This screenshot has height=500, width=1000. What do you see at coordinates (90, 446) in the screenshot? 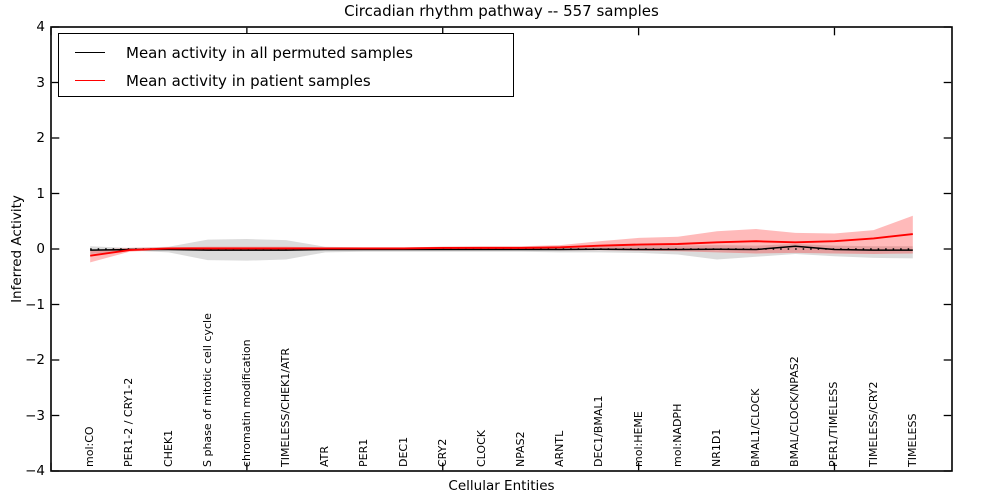
I see `x-category-label: mol:CO` at bounding box center [90, 446].